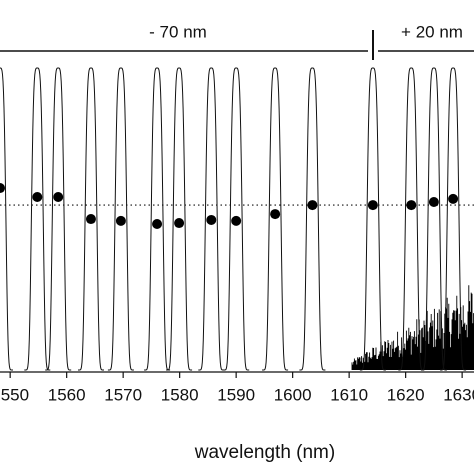 The image size is (474, 474). What do you see at coordinates (432, 31) in the screenshot?
I see `annotation: + 20 nm` at bounding box center [432, 31].